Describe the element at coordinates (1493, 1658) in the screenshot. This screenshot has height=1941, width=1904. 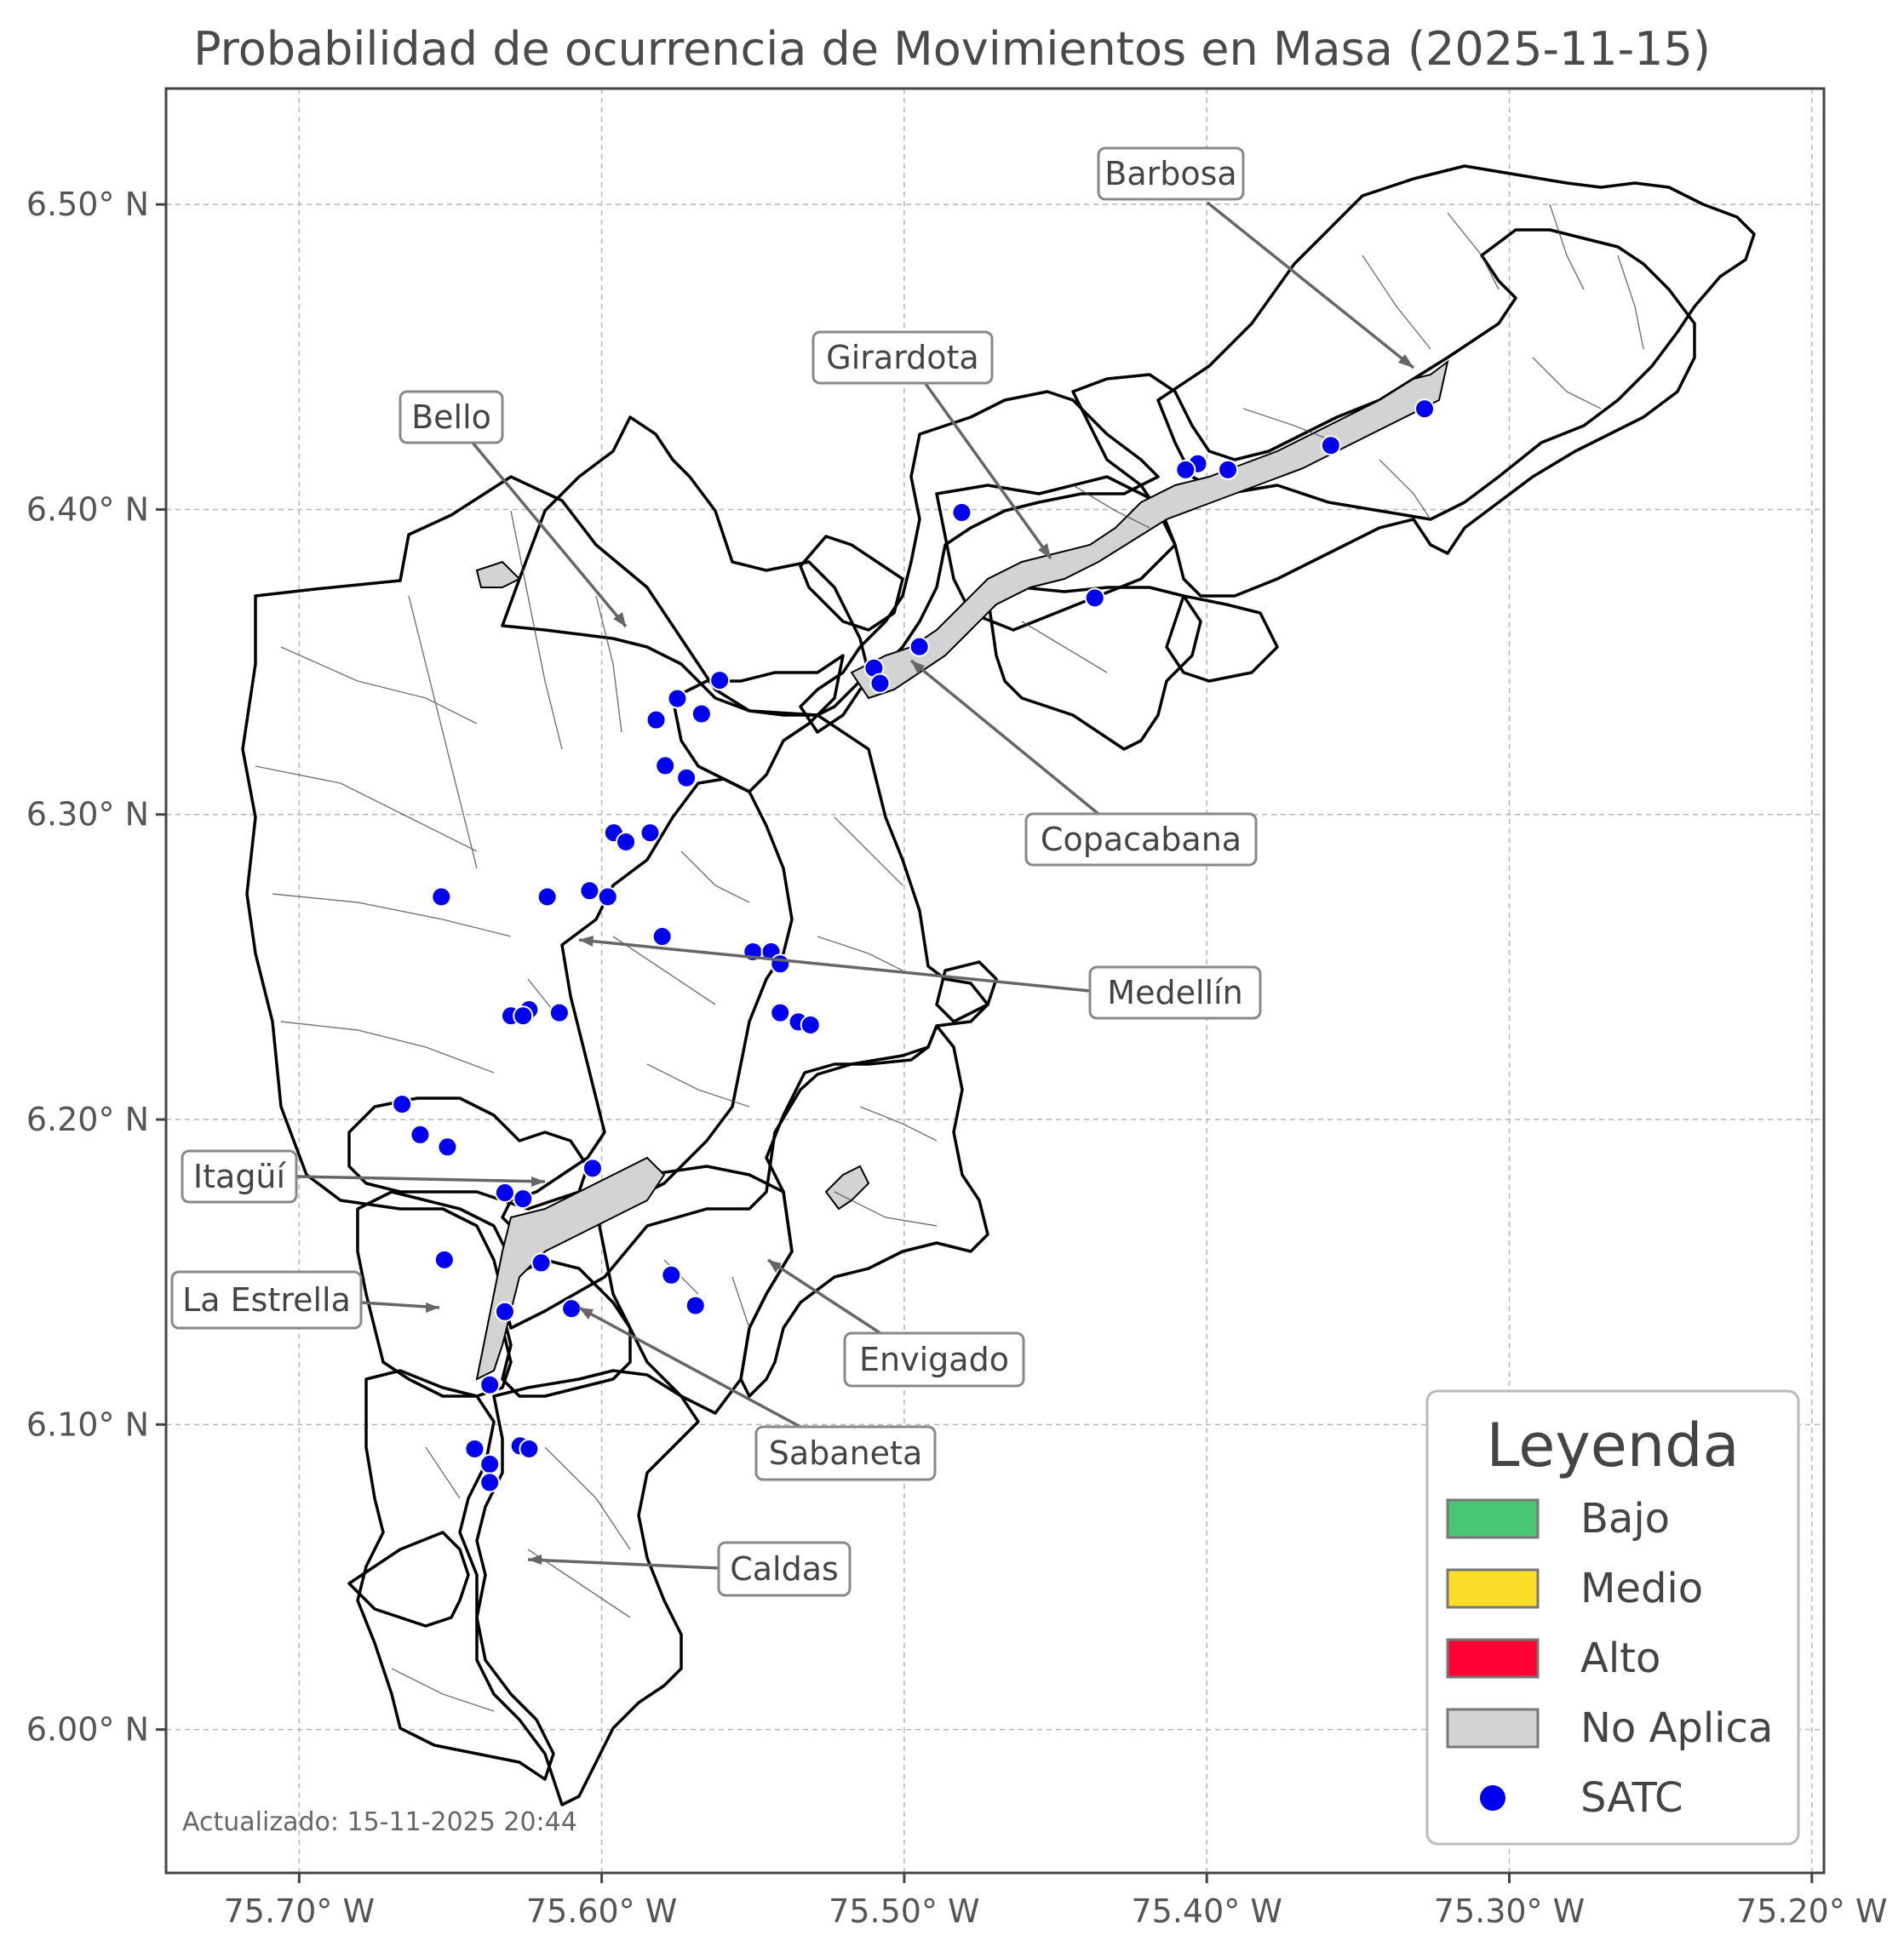
I see `legend-swatch-alto` at that location.